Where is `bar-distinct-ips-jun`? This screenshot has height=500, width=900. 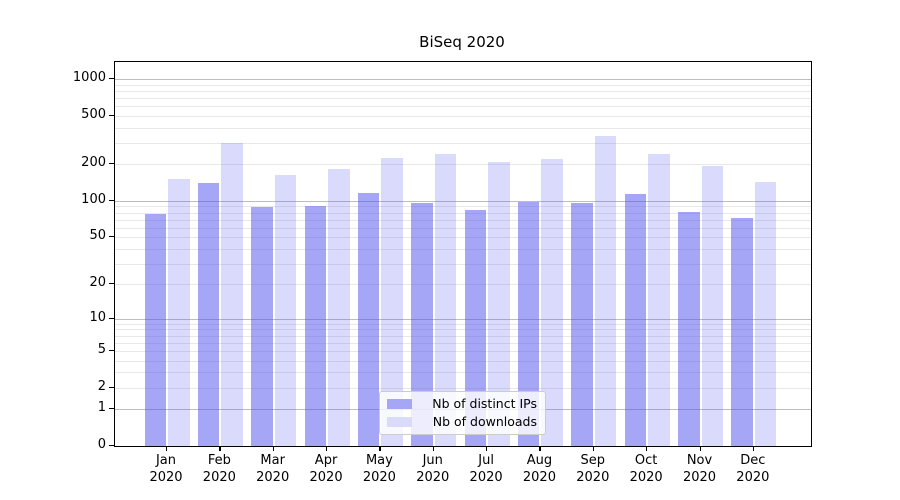 bar-distinct-ips-jun is located at coordinates (422, 324).